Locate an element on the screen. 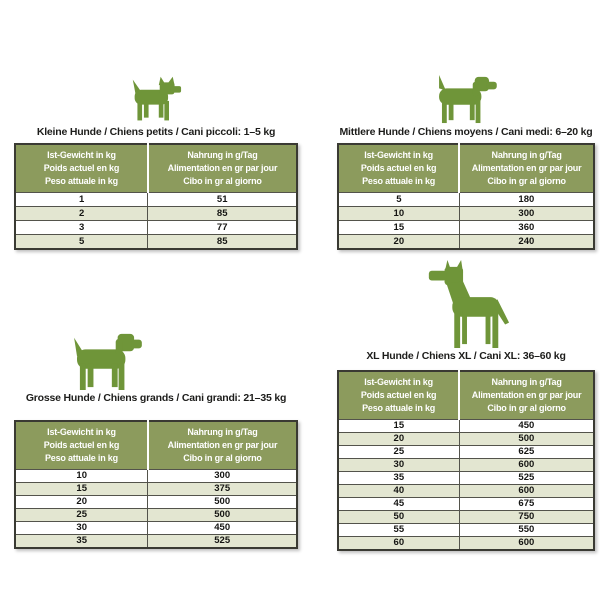  table-cell: 77 is located at coordinates (222, 227).